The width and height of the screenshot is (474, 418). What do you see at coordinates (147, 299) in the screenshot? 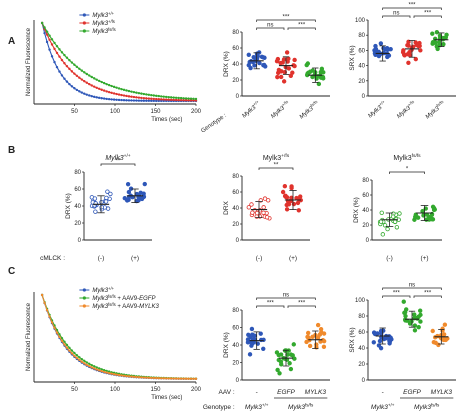
I see `genotype-suffix-gene: EGFP` at bounding box center [147, 299].